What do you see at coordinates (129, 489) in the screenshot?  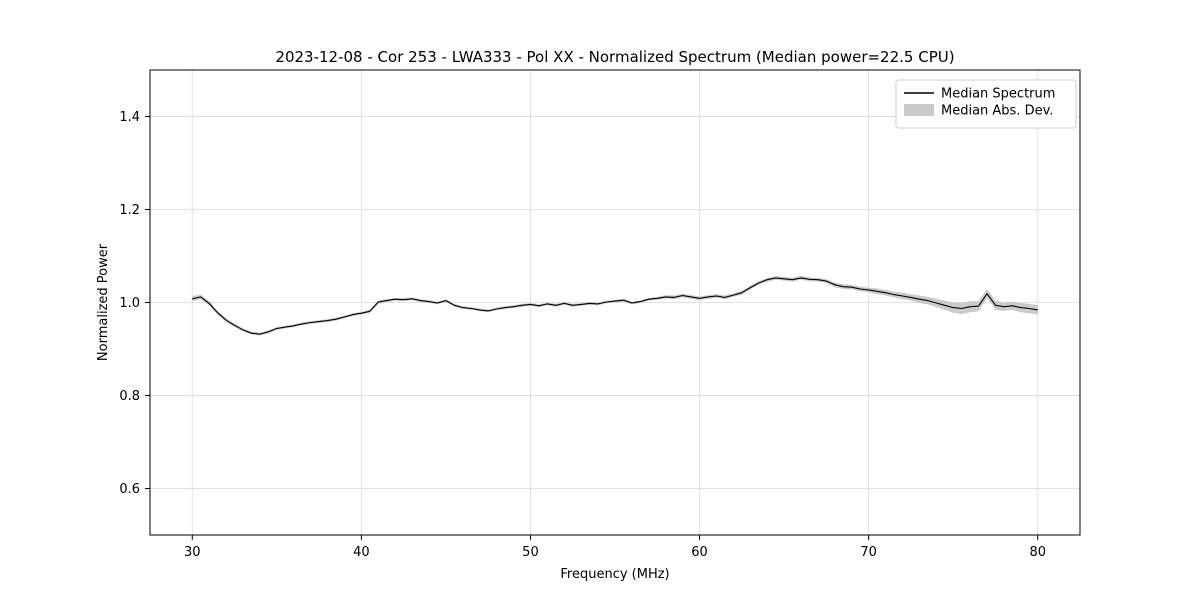 I see `y-tick-label: 0.6` at bounding box center [129, 489].